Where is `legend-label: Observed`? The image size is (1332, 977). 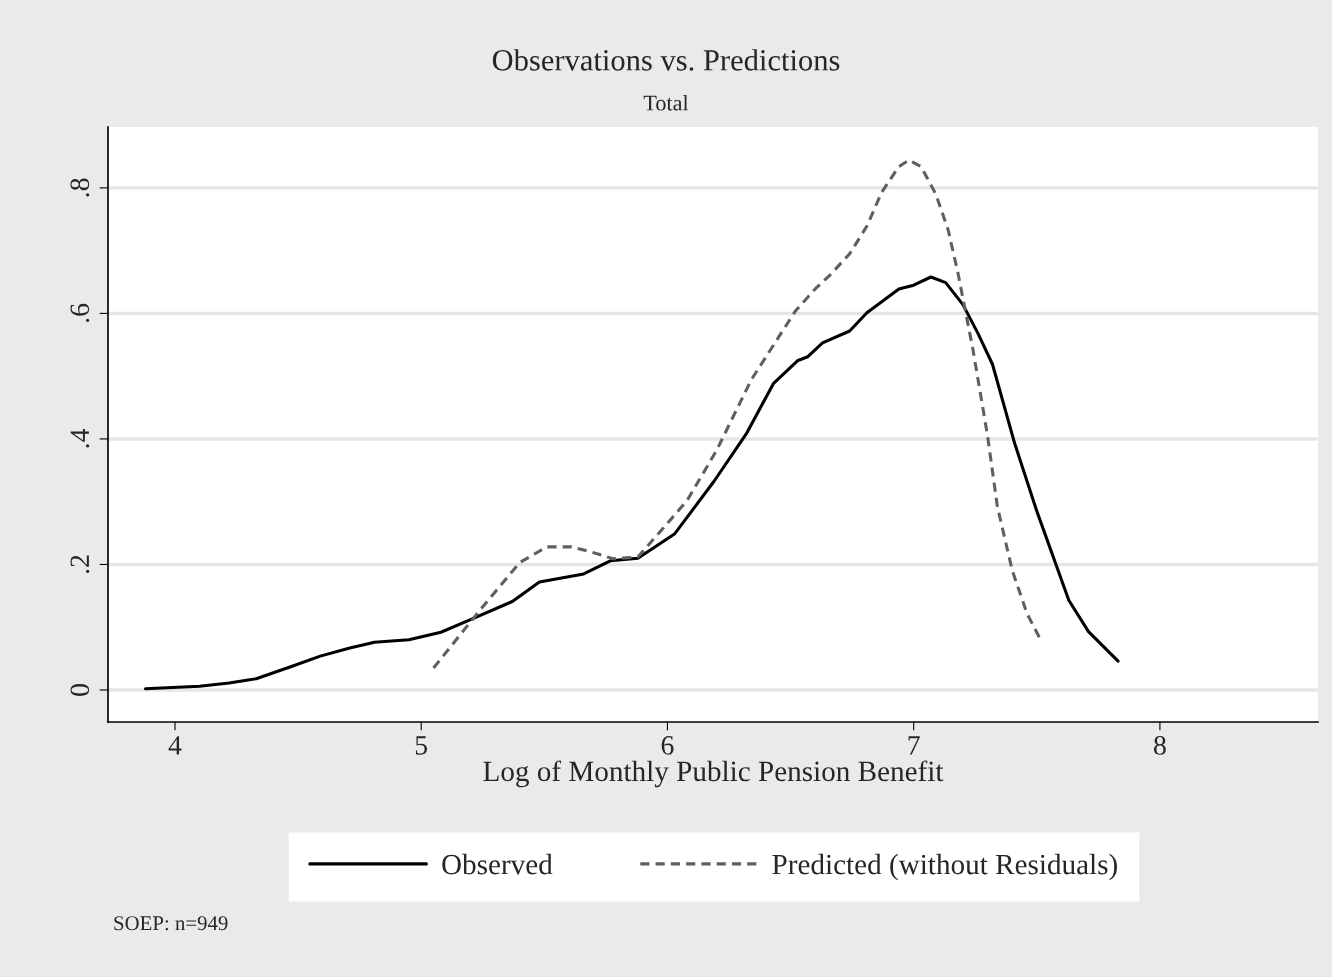
legend-label: Observed is located at coordinates (497, 864).